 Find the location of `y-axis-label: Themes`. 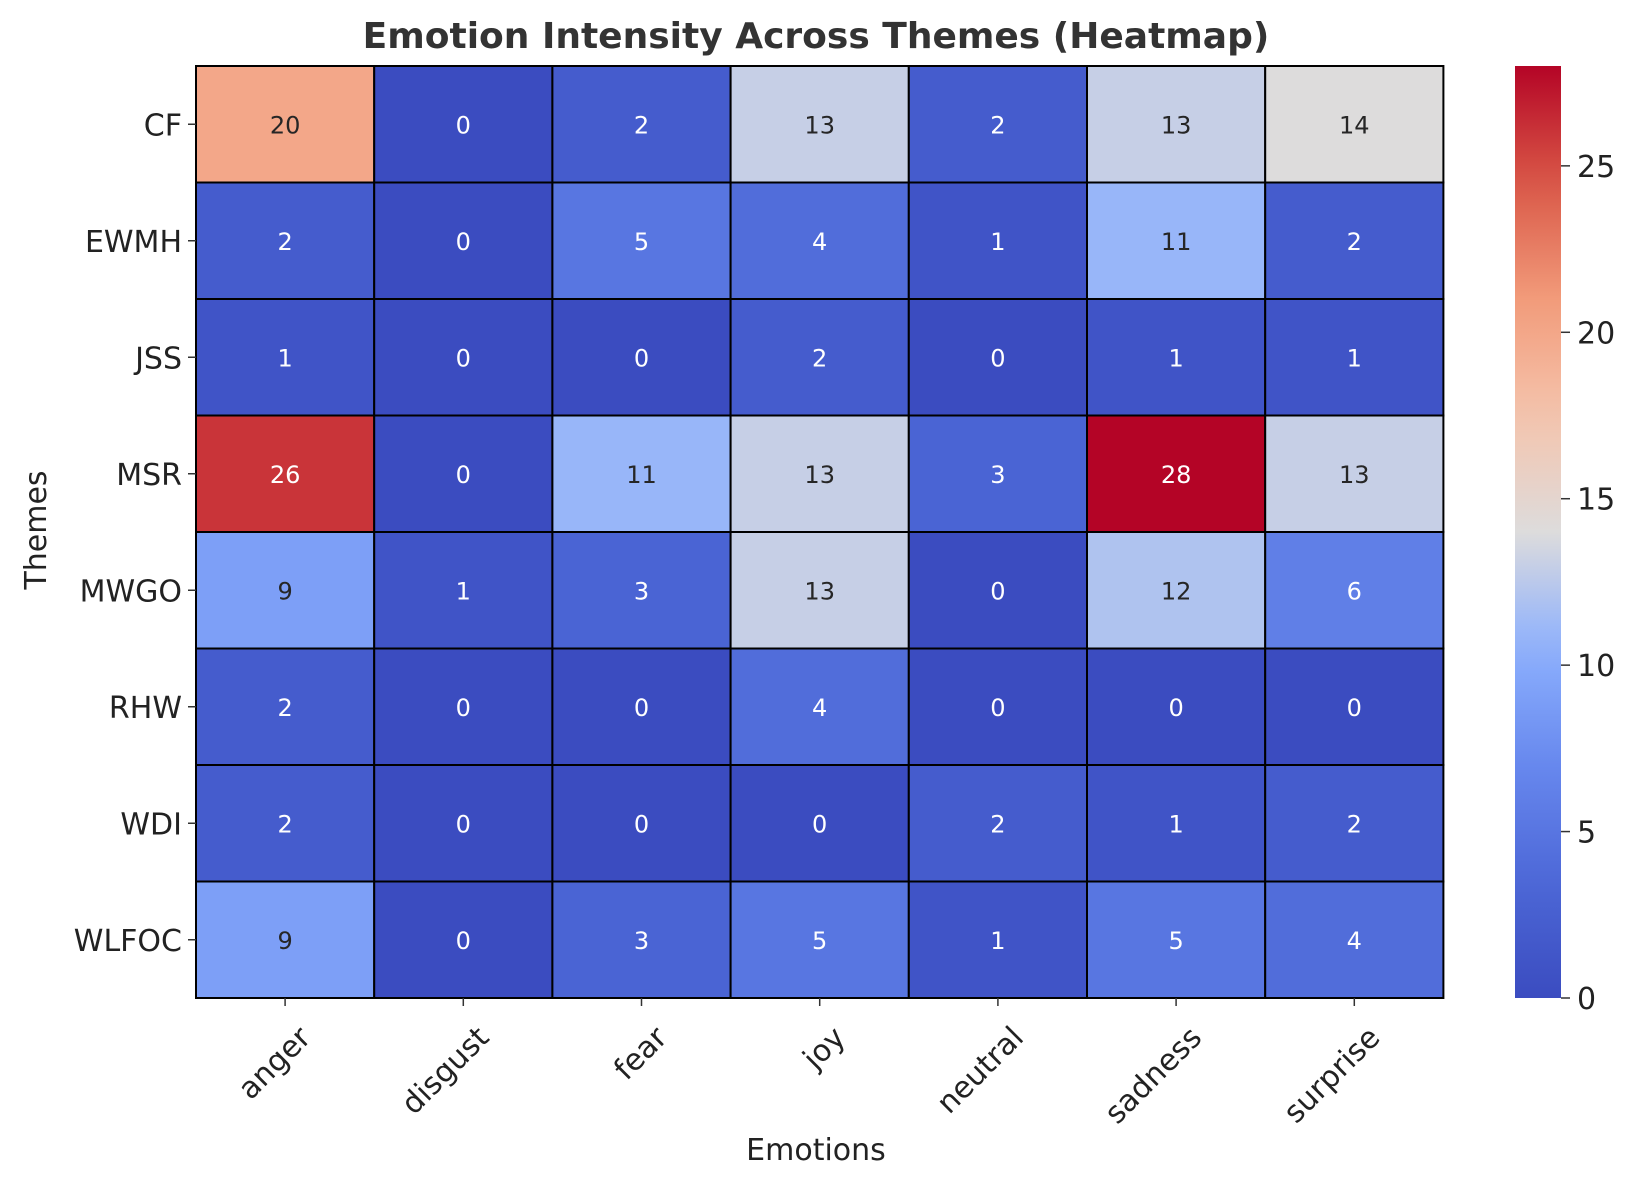

y-axis-label: Themes is located at coordinates (36, 530).